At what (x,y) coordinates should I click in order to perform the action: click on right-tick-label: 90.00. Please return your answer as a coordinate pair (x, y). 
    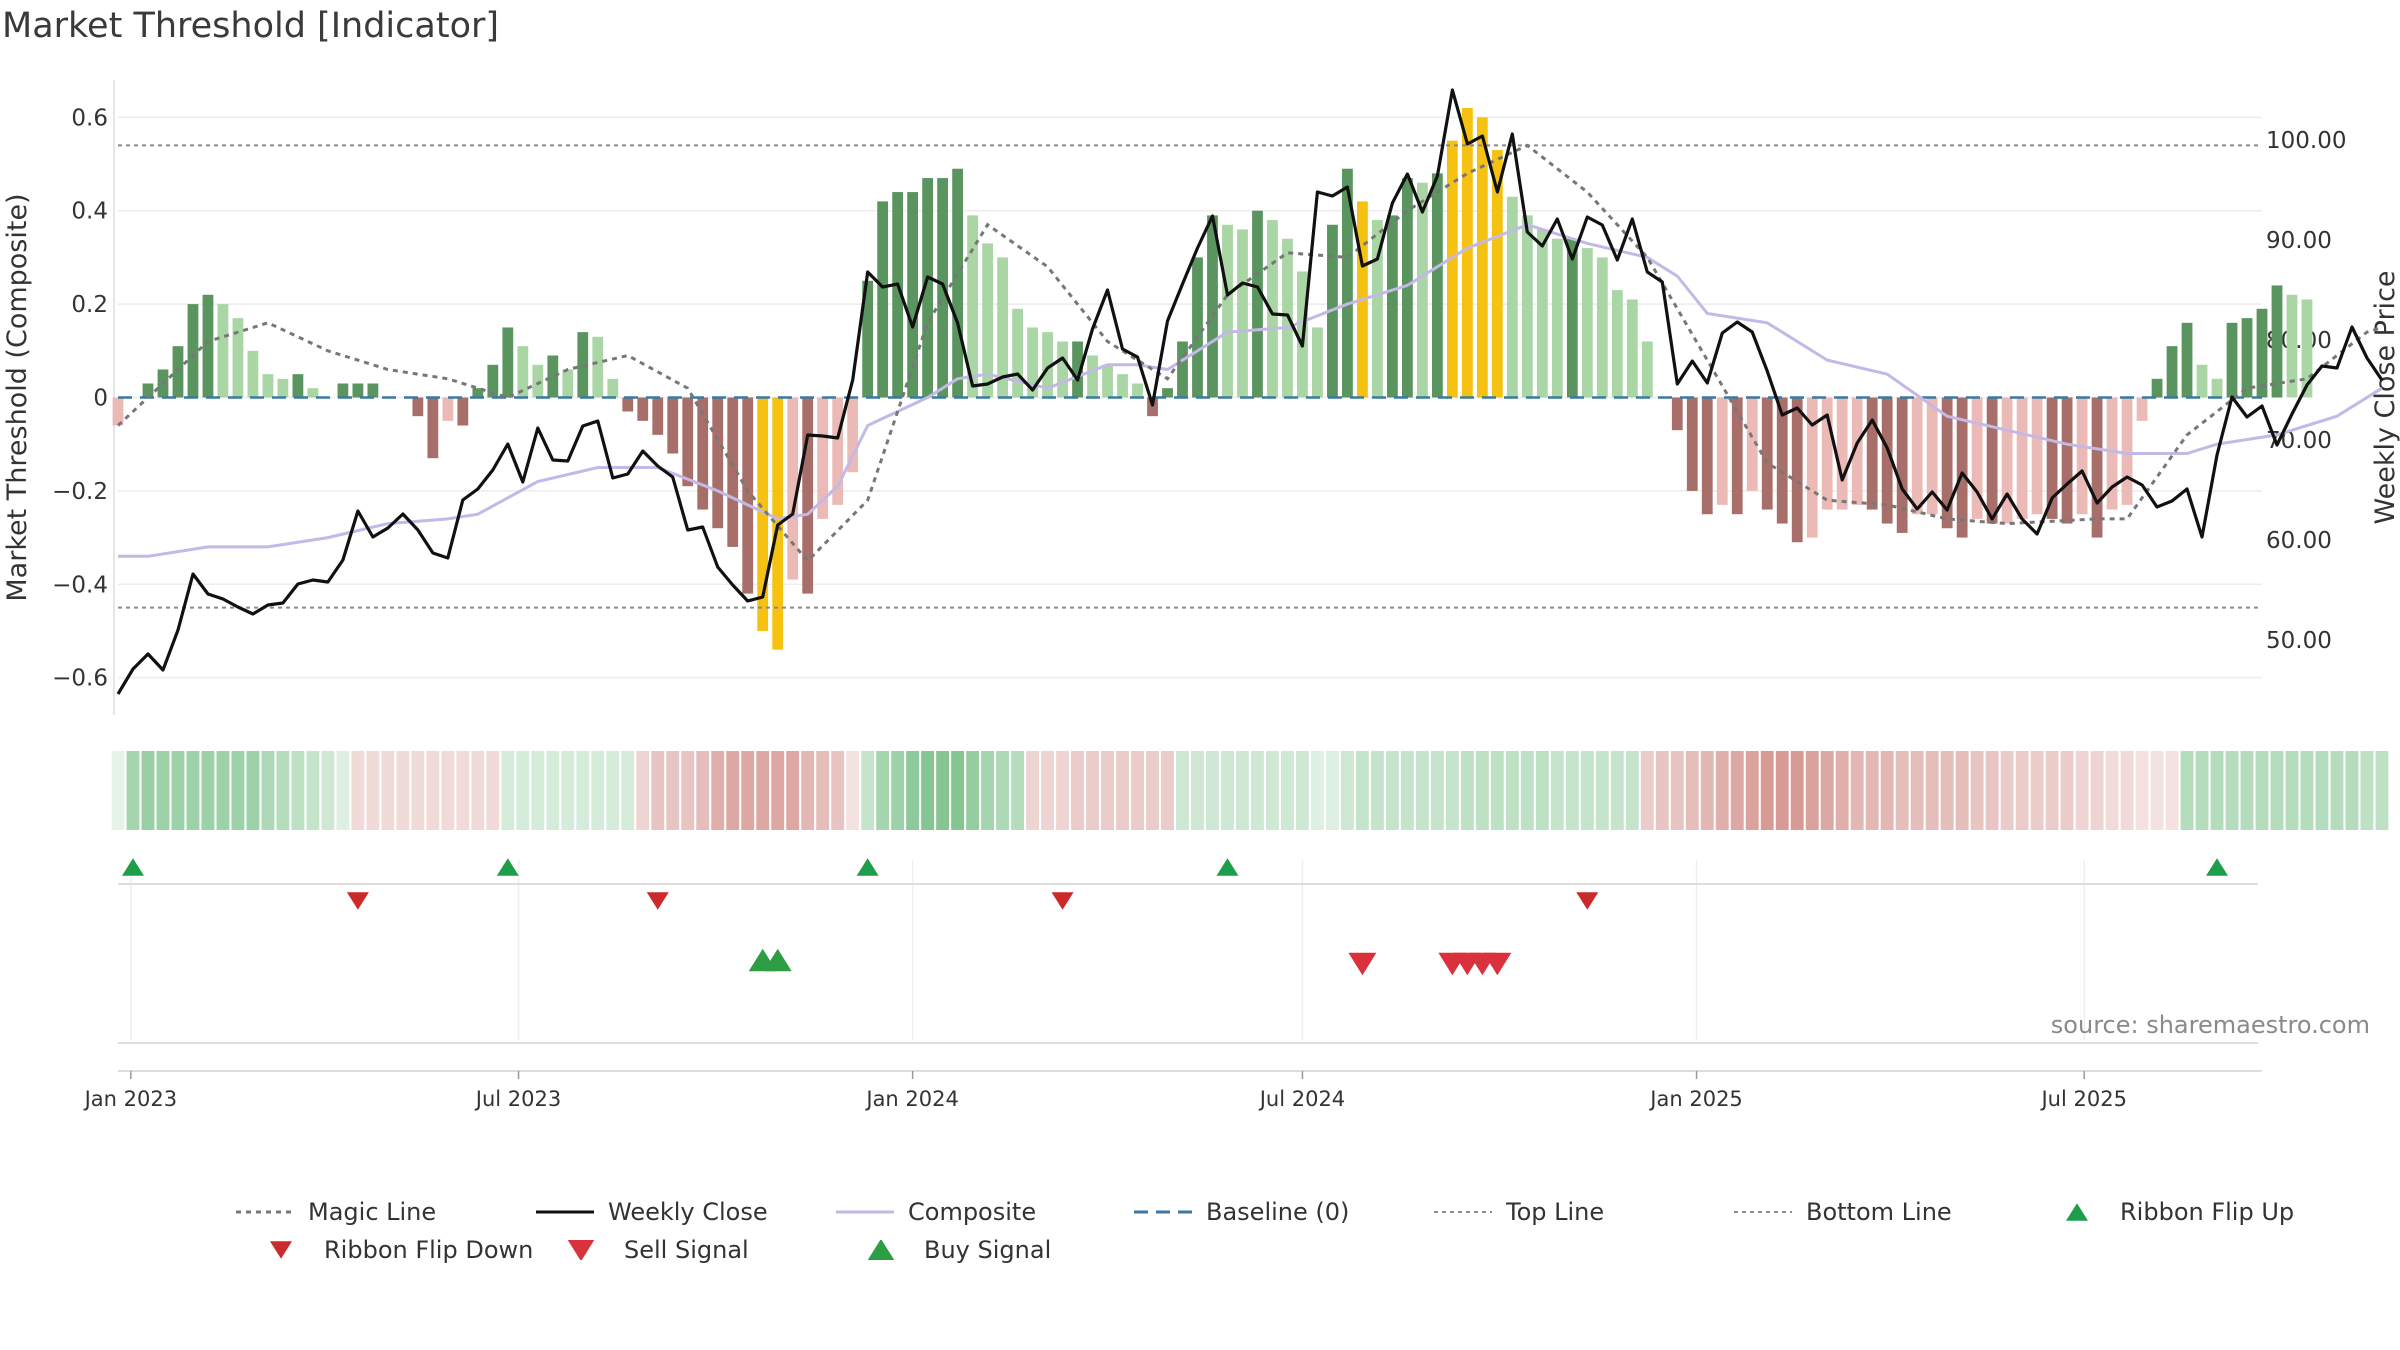
    Looking at the image, I should click on (2299, 241).